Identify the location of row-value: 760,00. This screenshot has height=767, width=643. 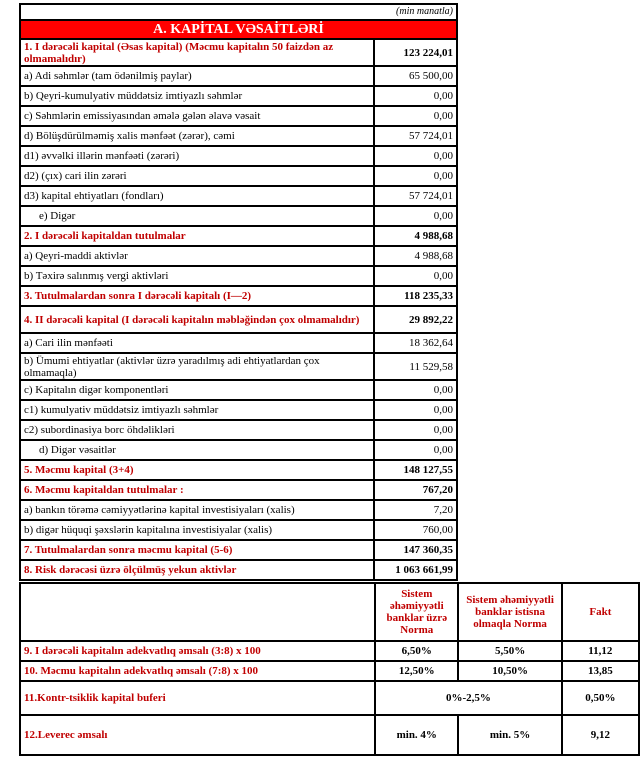
(415, 530).